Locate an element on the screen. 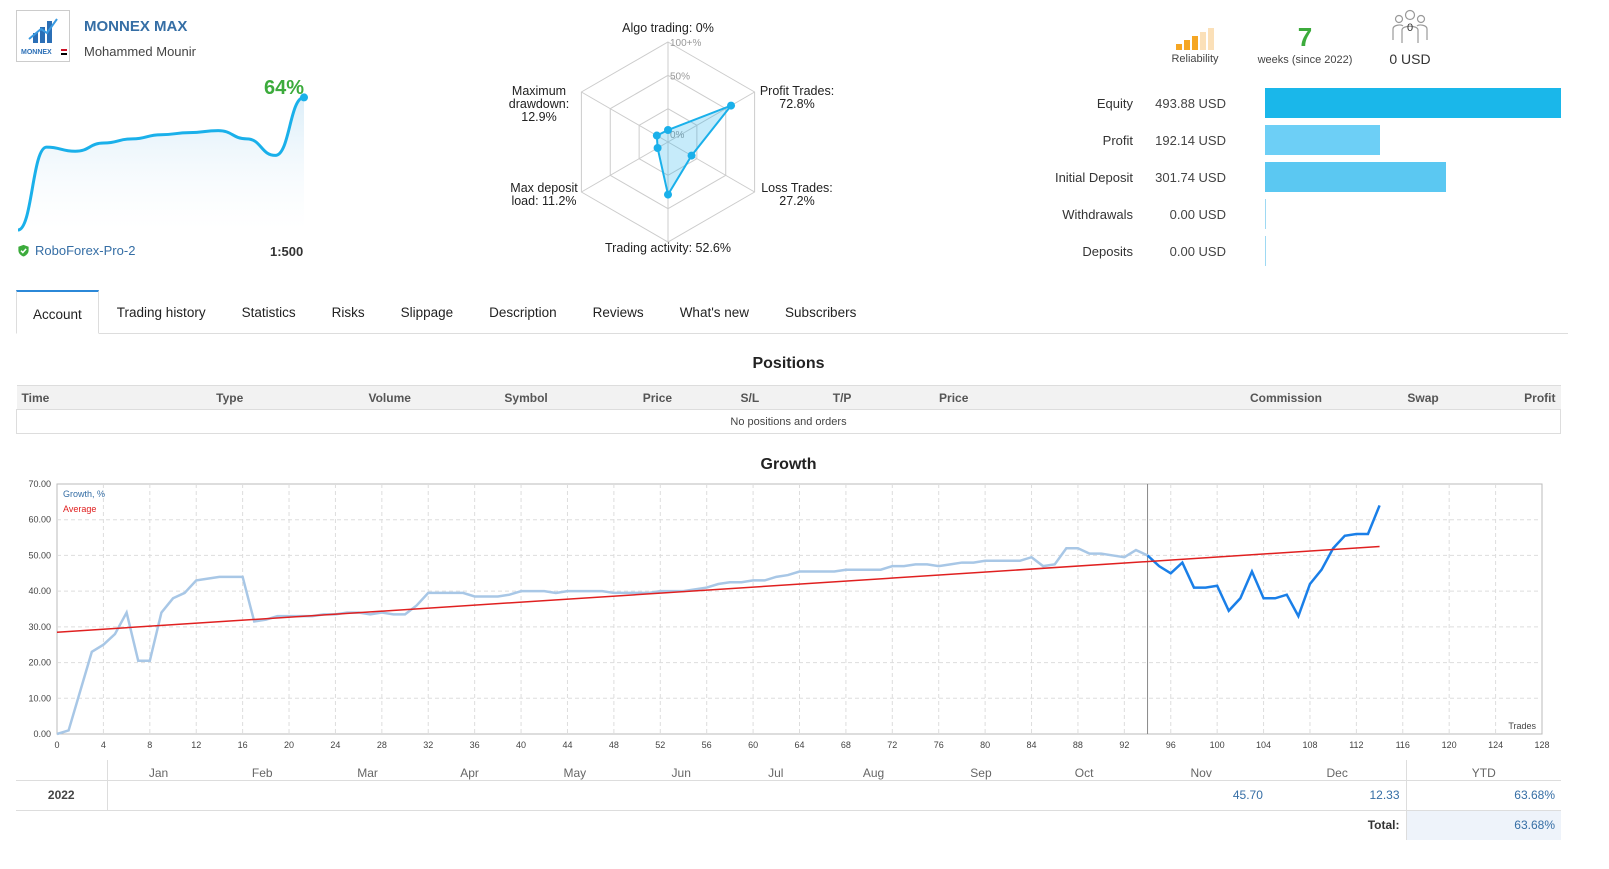  tab-what-s-new: What's new is located at coordinates (714, 312).